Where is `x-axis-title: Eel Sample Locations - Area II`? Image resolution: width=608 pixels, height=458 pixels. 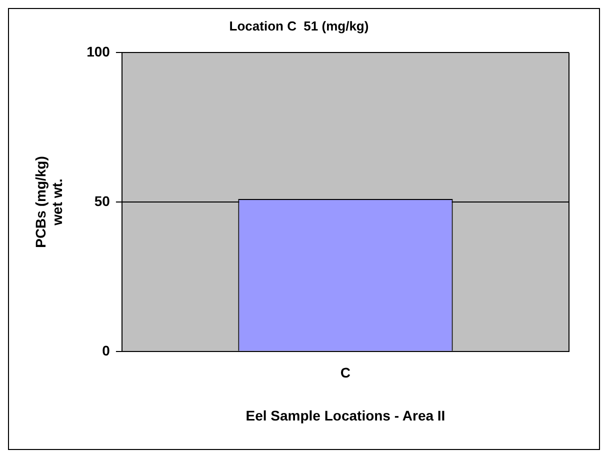
x-axis-title: Eel Sample Locations - Area II is located at coordinates (346, 415).